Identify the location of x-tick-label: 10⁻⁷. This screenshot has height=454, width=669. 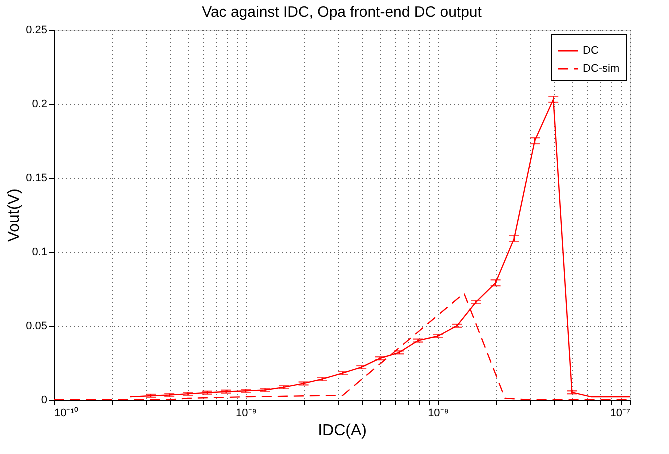
(620, 414).